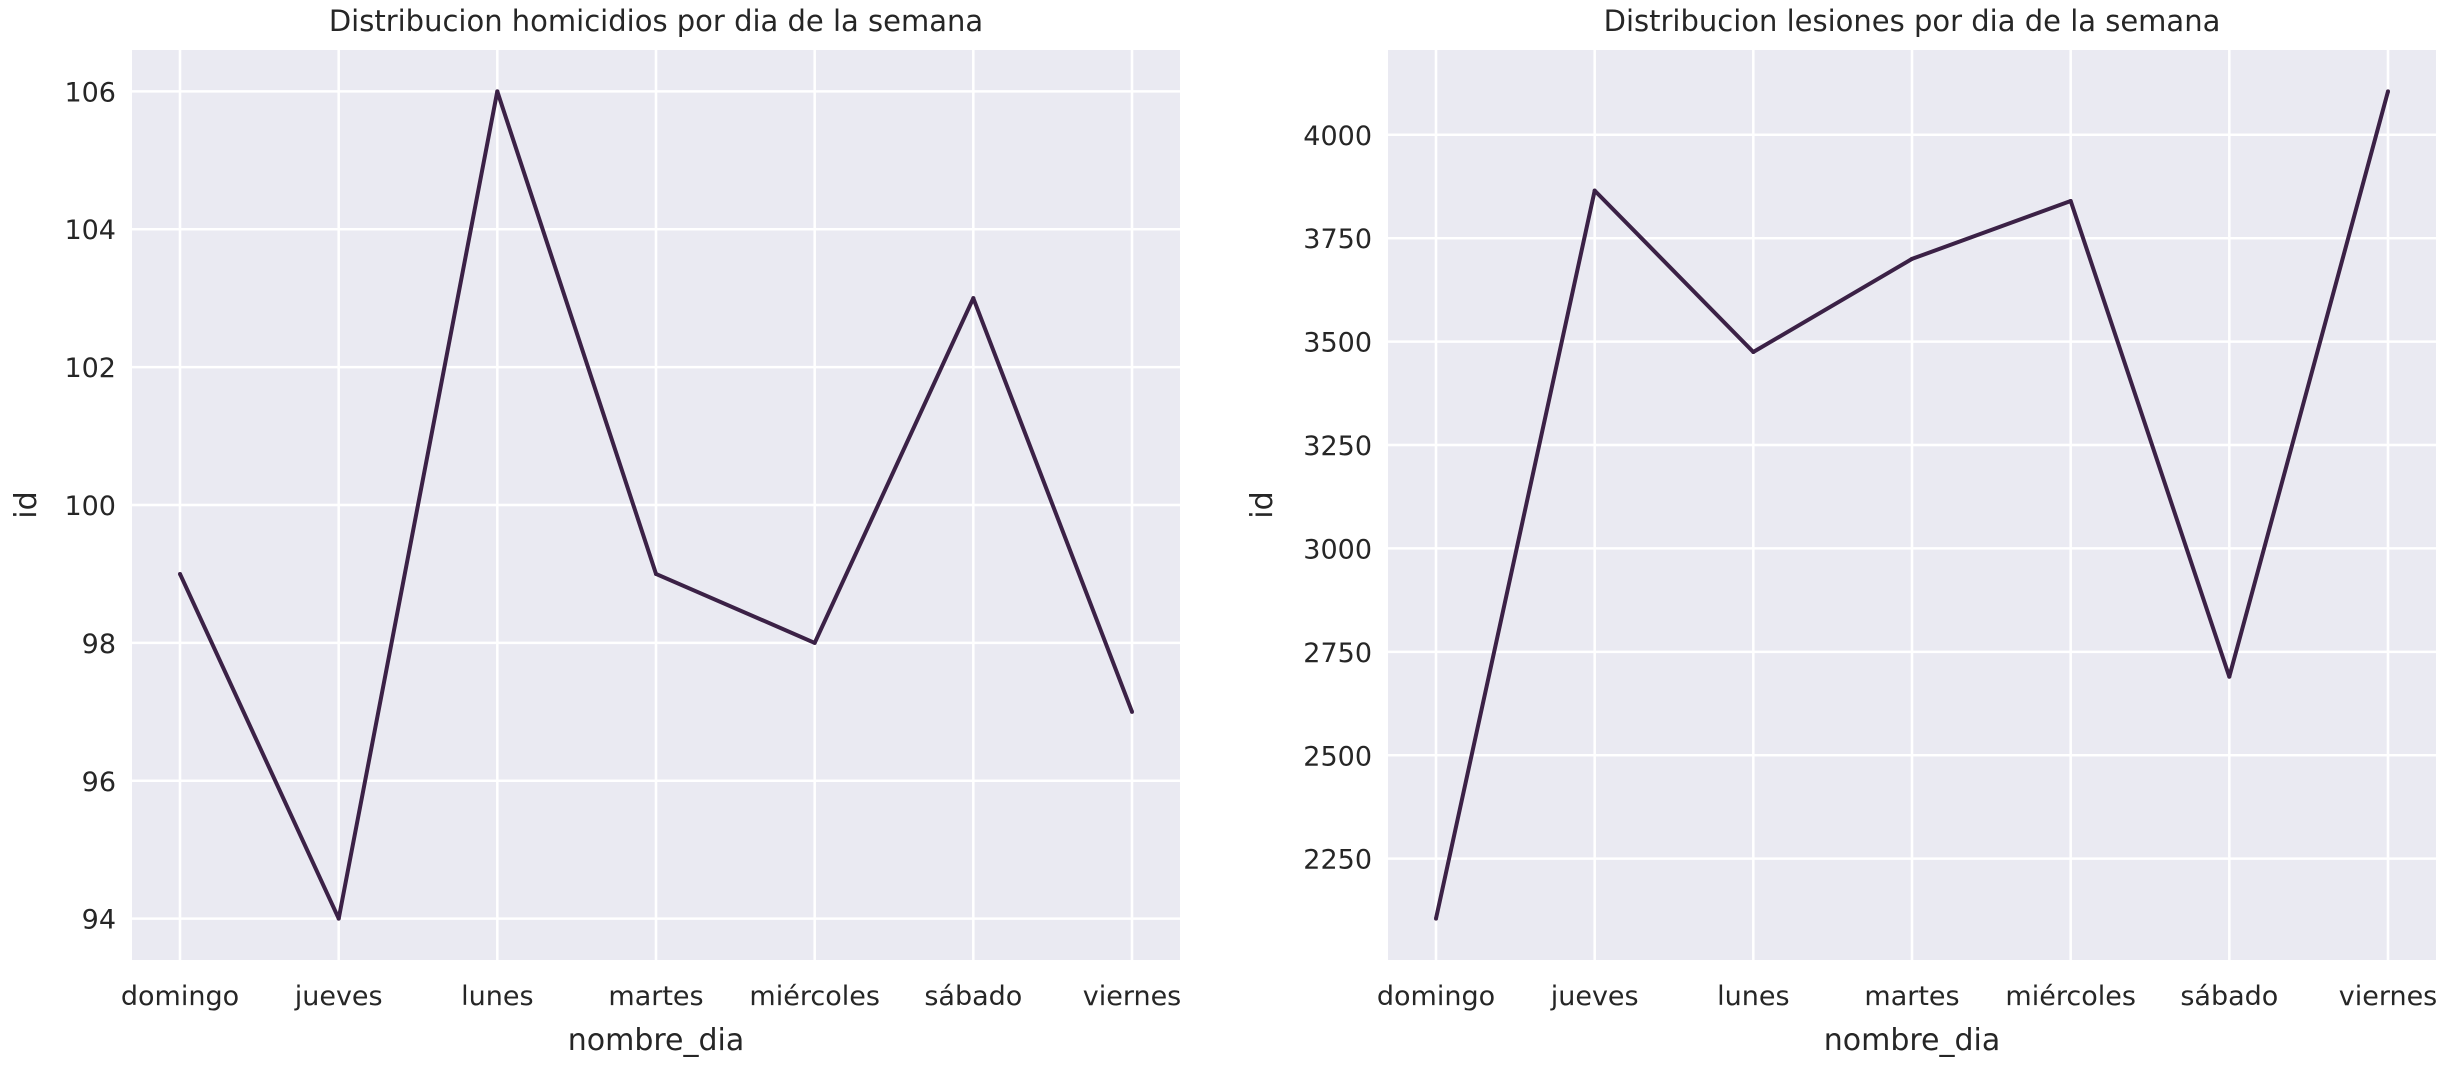 The height and width of the screenshot is (1070, 2454). Describe the element at coordinates (99, 920) in the screenshot. I see `y-tick-label: 94` at that location.